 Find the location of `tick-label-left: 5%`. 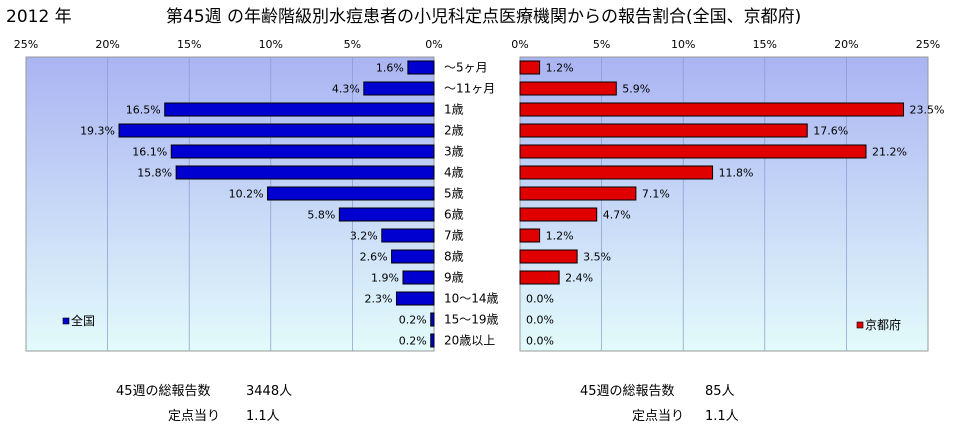

tick-label-left: 5% is located at coordinates (352, 44).